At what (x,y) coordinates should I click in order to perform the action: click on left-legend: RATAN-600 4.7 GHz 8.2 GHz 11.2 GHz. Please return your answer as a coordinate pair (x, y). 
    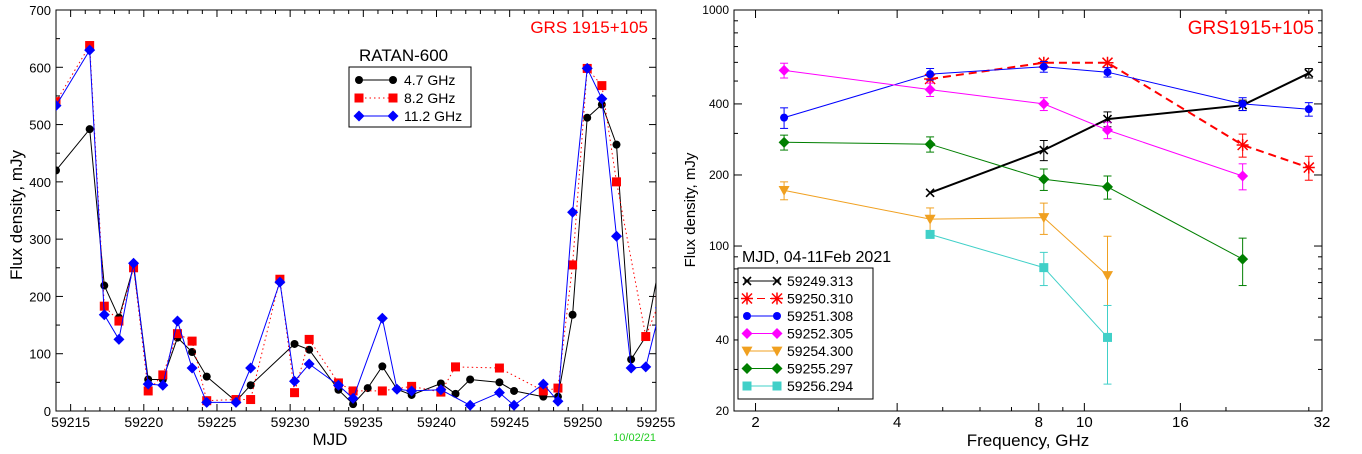
    Looking at the image, I should click on (410, 87).